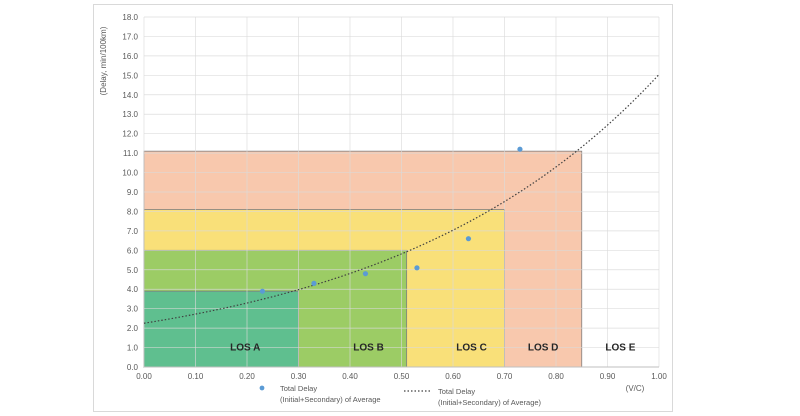 The width and height of the screenshot is (800, 416). I want to click on x-tick-label: 0.60, so click(453, 376).